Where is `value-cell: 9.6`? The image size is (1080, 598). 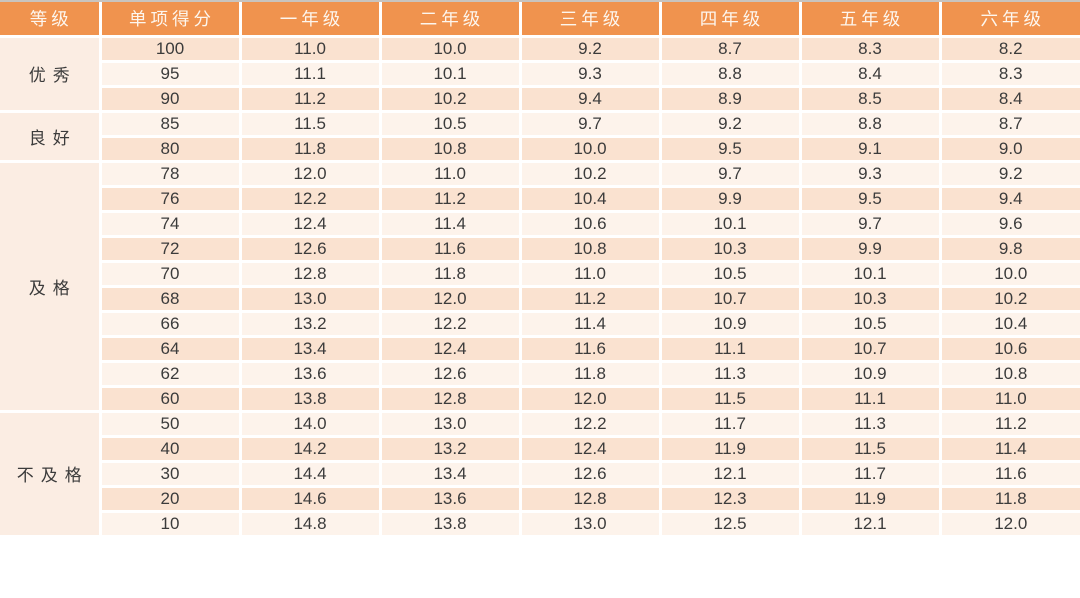
value-cell: 9.6 is located at coordinates (1010, 224).